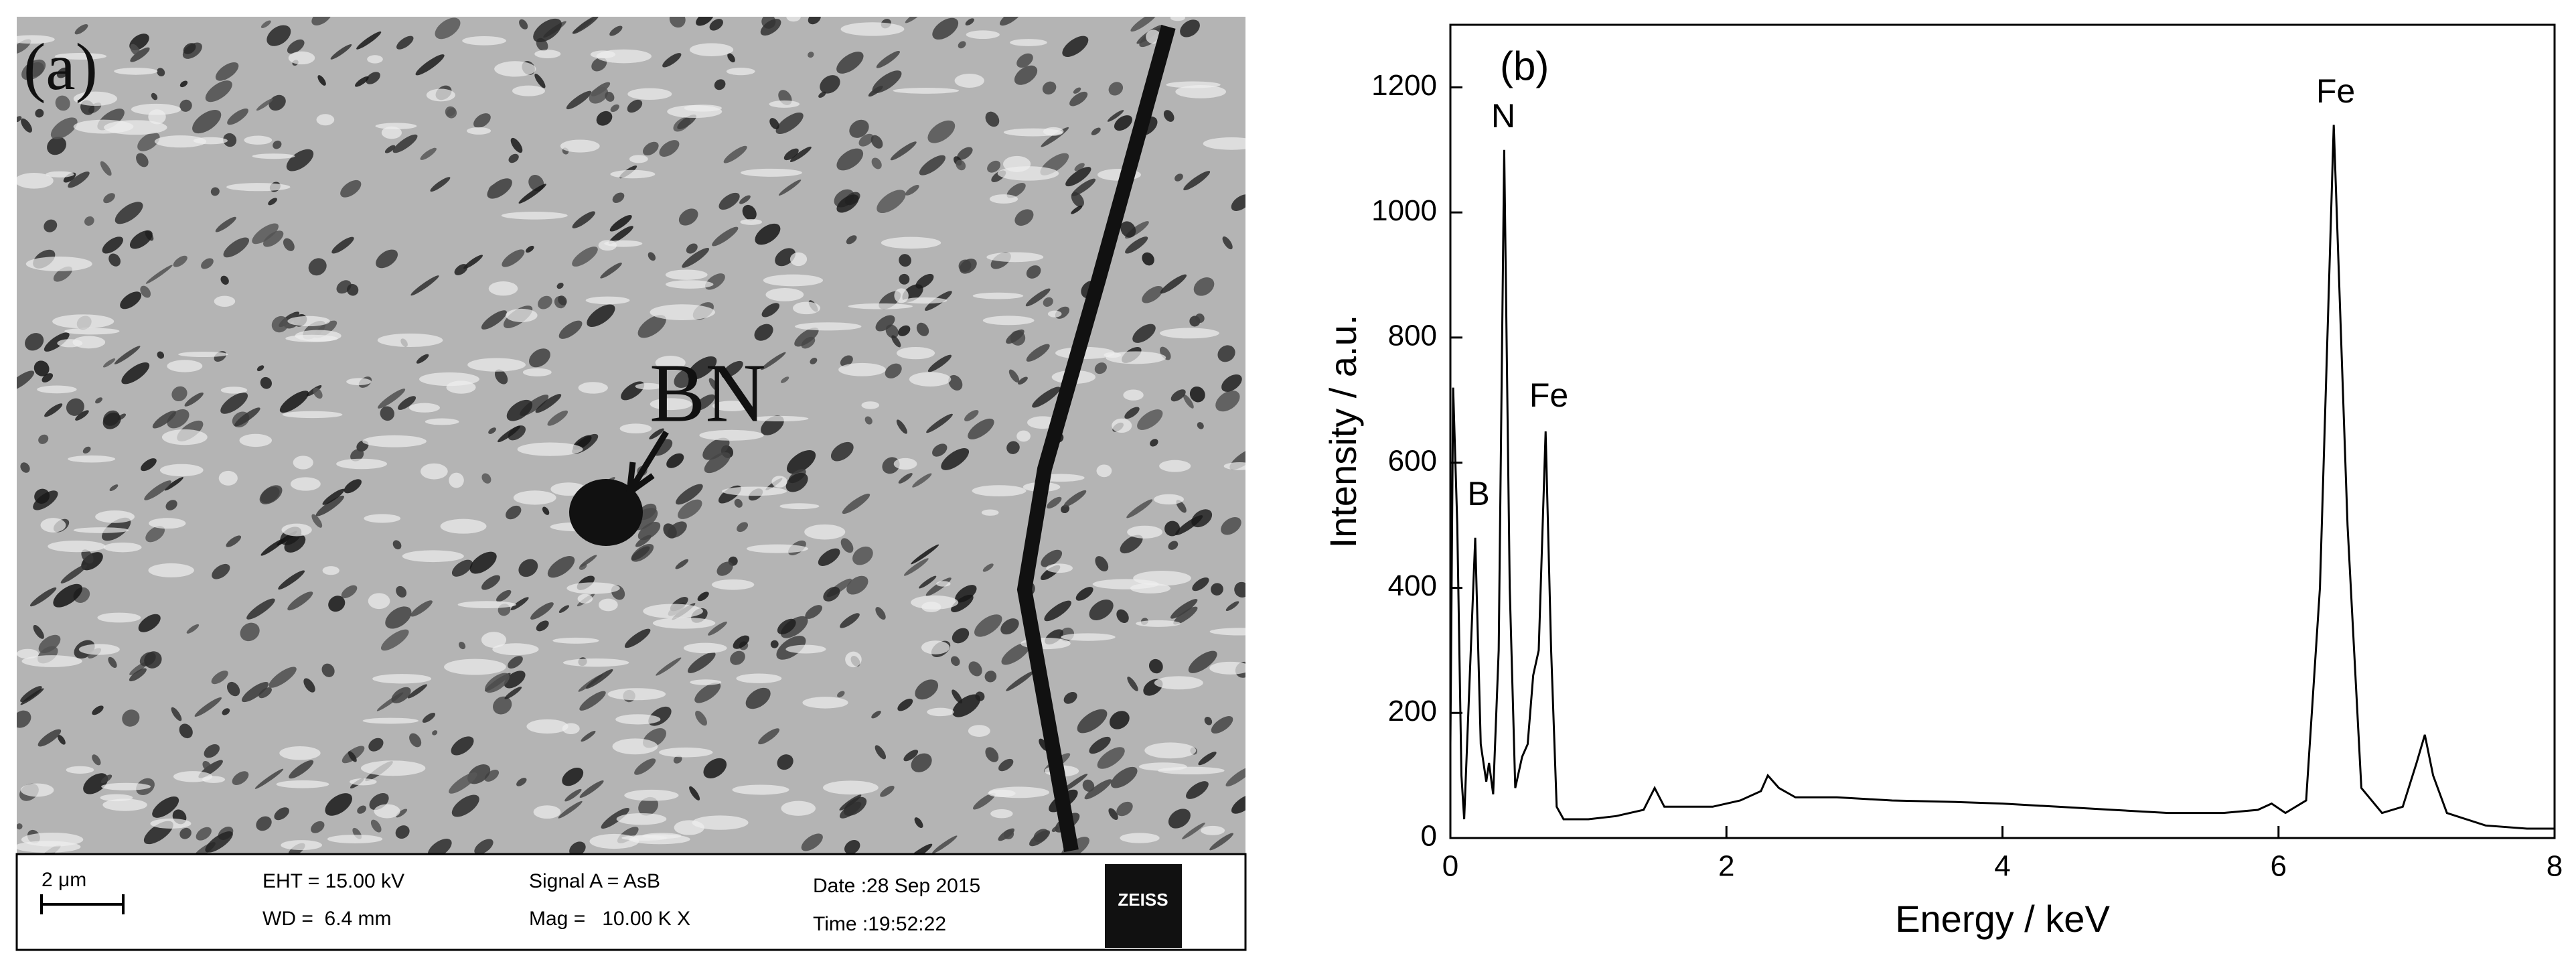  Describe the element at coordinates (1450, 866) in the screenshot. I see `x-tick-label: 0` at that location.